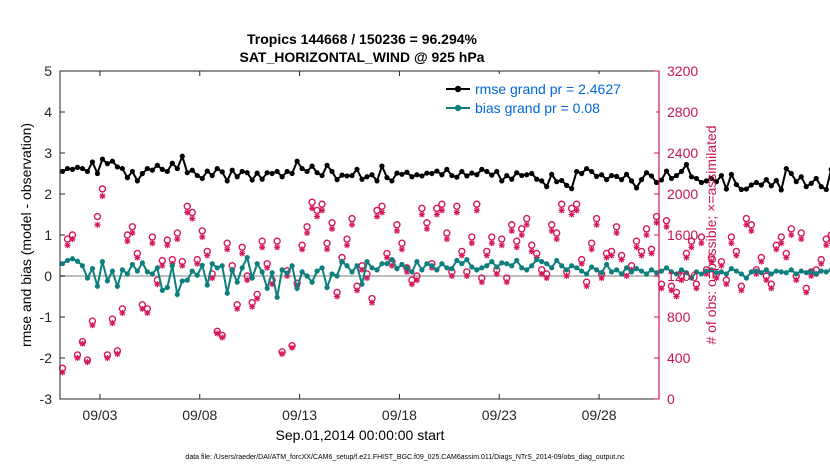 Image resolution: width=830 pixels, height=470 pixels. I want to click on y-tick-label: -2, so click(46, 358).